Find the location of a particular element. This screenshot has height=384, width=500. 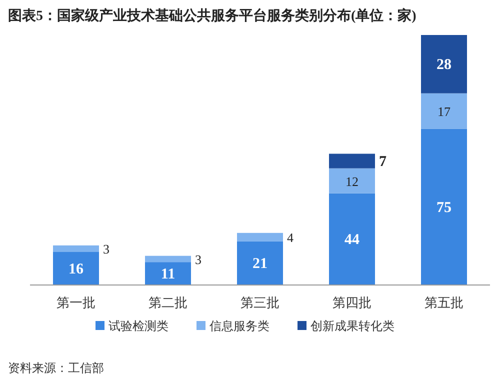

data-label: 12 is located at coordinates (352, 181).